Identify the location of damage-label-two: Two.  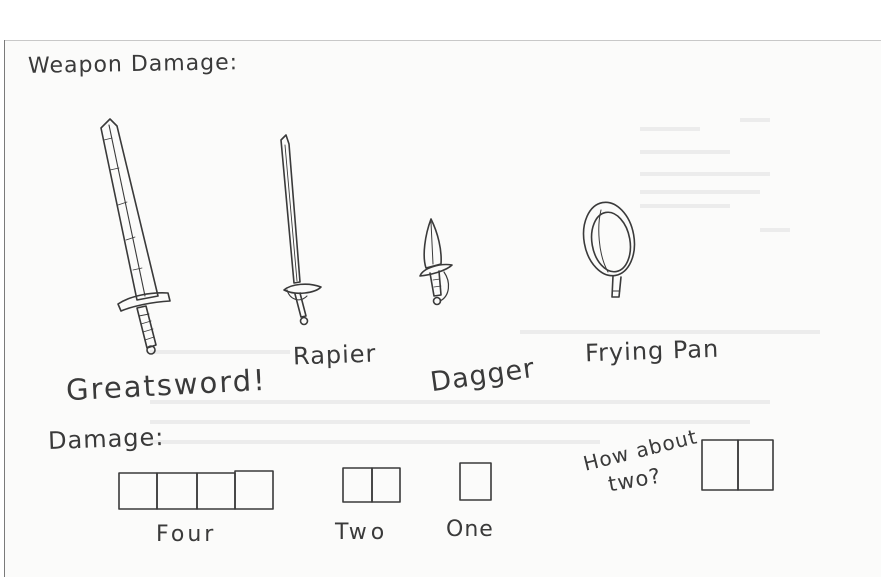
(362, 532).